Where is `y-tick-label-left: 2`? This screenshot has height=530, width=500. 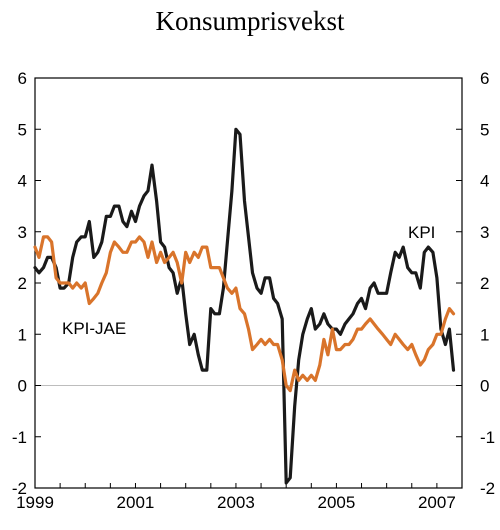
y-tick-label-left: 2 is located at coordinates (22, 283).